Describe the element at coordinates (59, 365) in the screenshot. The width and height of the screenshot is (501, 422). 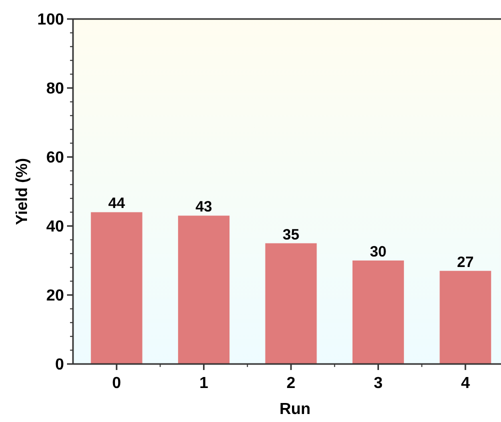
I see `y-tick-label: 0` at that location.